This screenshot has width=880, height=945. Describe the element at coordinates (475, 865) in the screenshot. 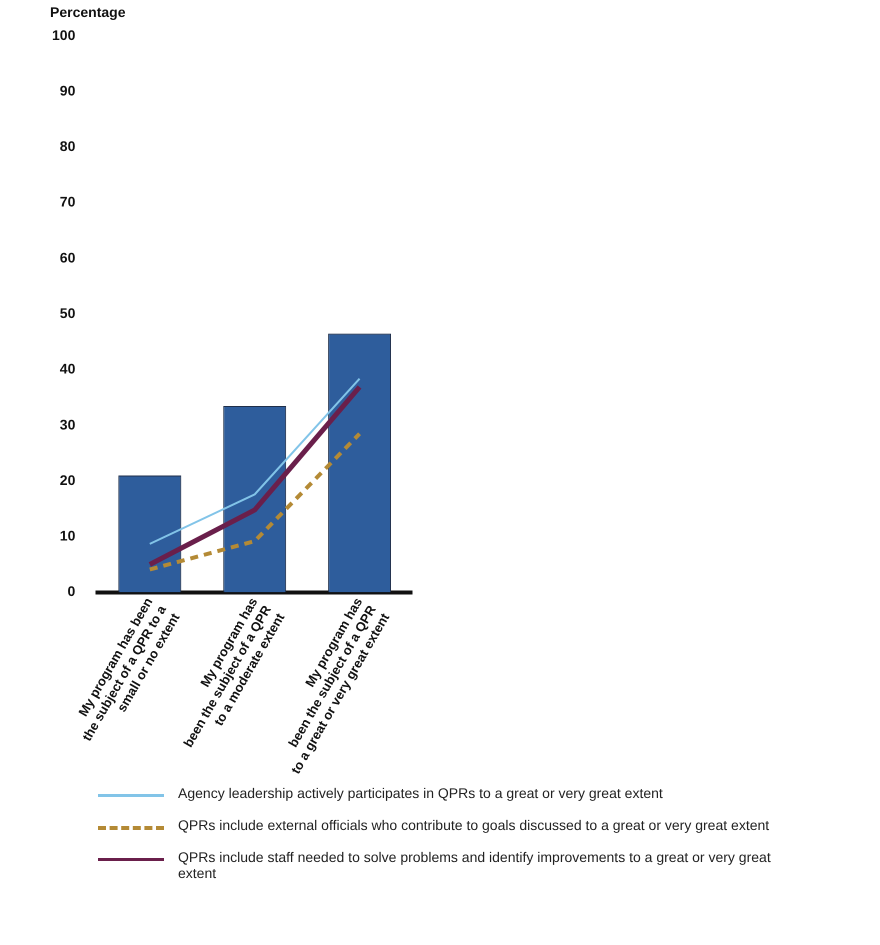

I see `legend-label: QPRs include staff needed to solve problems and identify improvements to a great or very great extent` at that location.